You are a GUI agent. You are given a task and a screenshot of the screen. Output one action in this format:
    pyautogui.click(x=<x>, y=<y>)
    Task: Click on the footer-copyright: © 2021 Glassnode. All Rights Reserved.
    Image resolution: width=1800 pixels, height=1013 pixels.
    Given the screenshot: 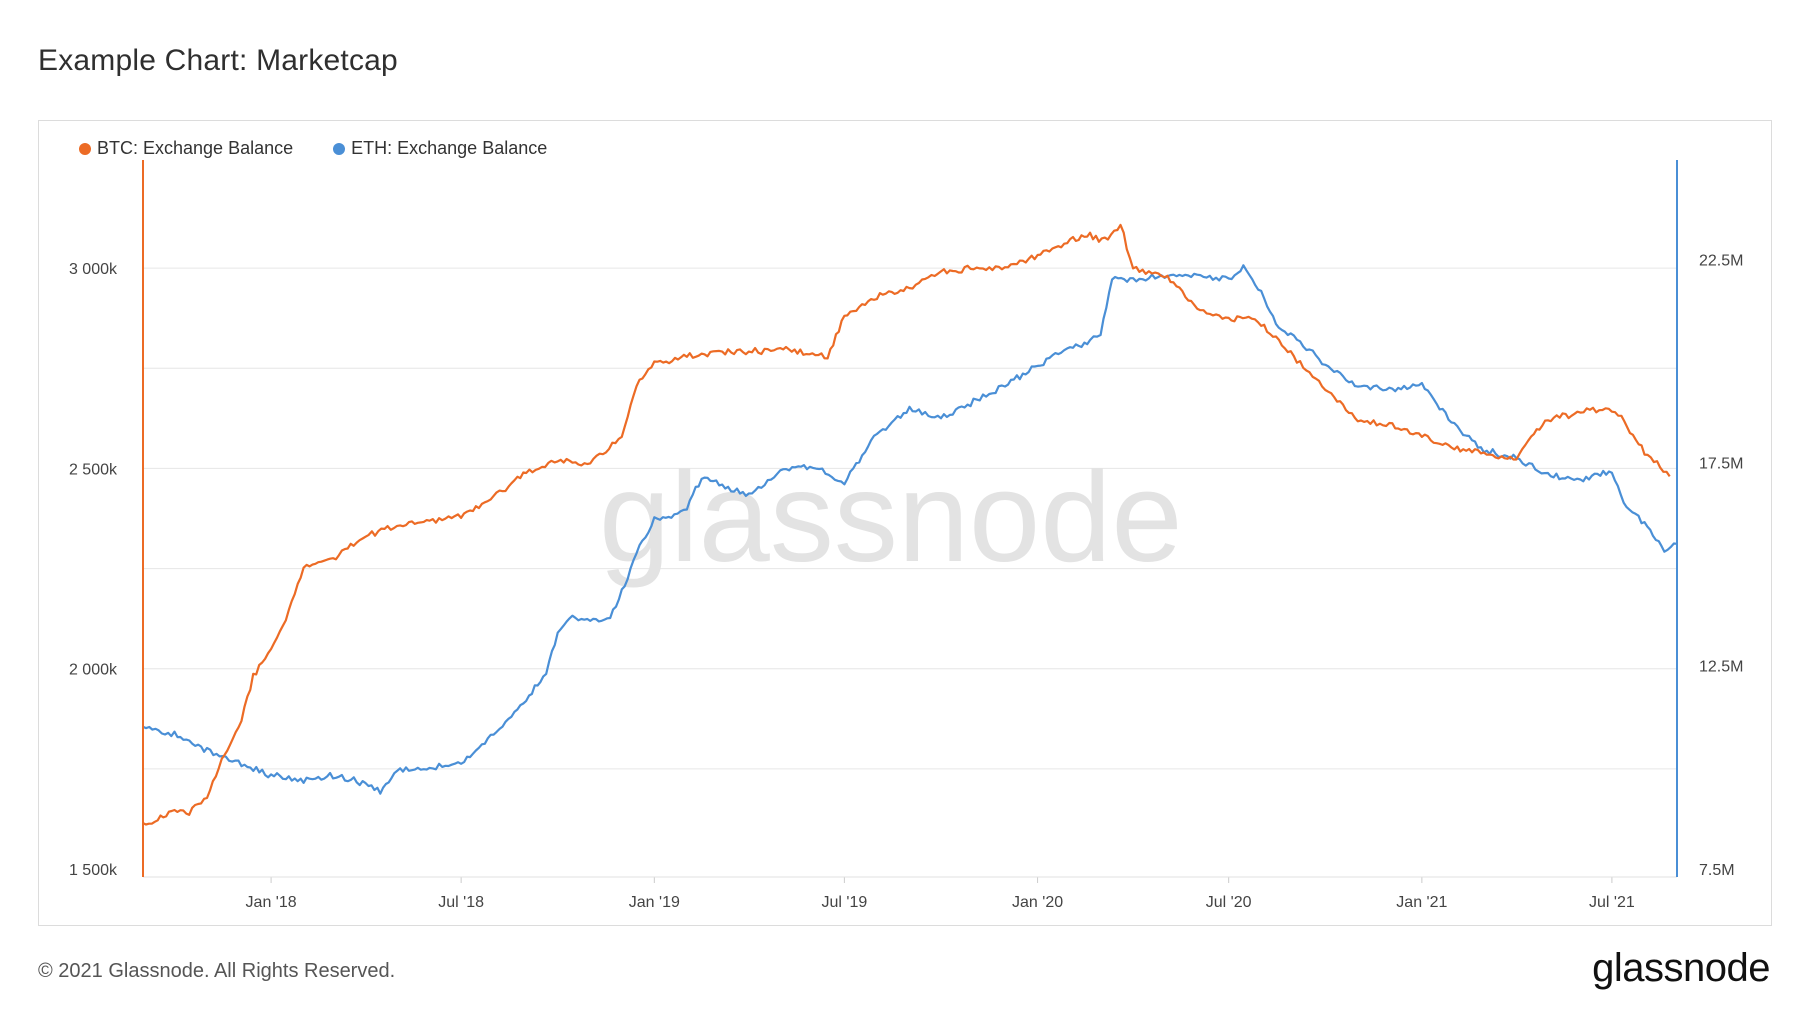 What is the action you would take?
    pyautogui.click(x=217, y=971)
    